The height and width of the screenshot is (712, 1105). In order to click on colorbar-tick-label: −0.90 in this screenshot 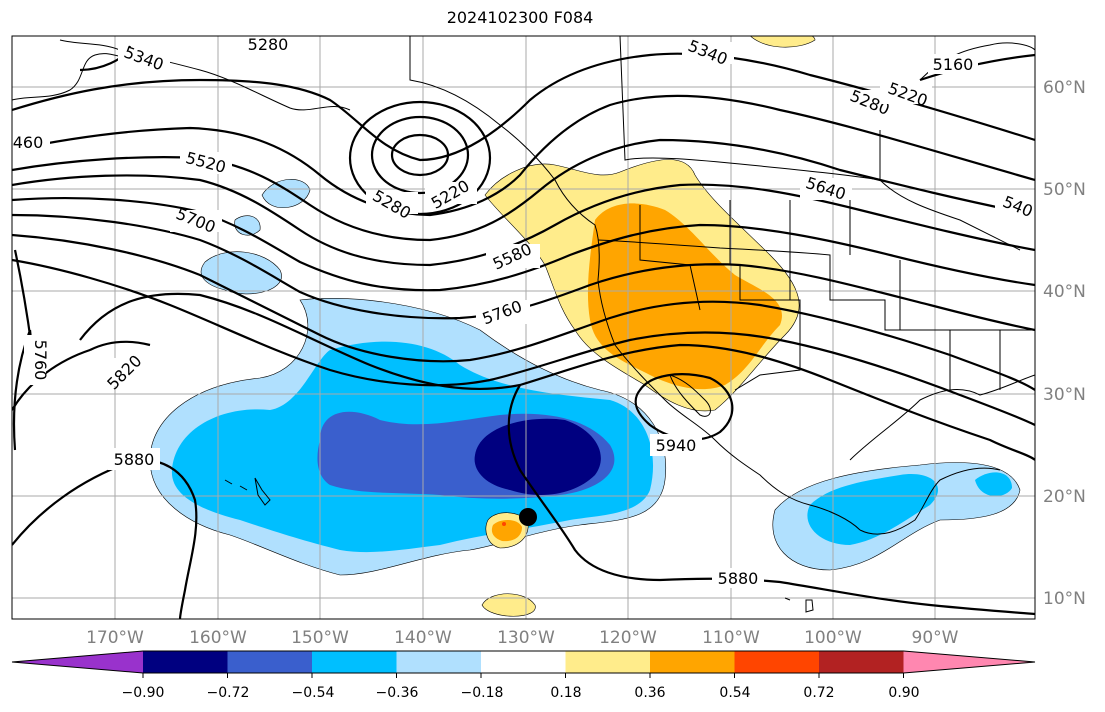, I will do `click(143, 693)`.